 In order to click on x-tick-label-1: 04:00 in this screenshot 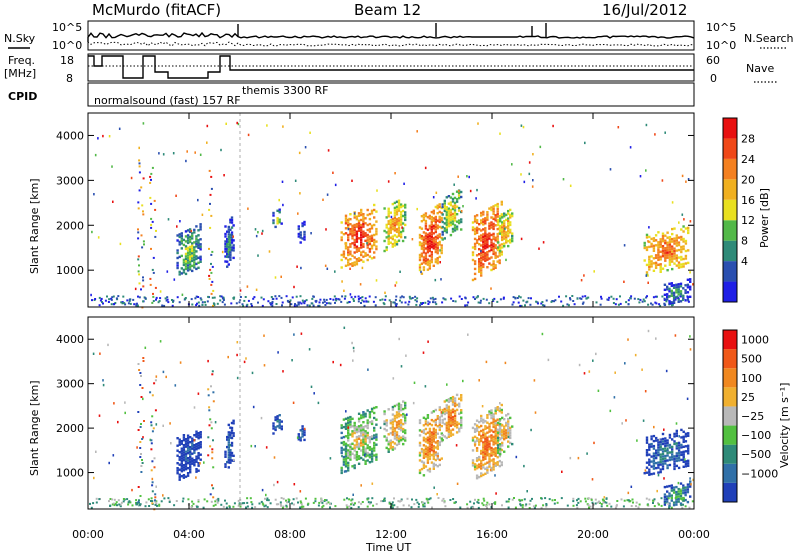, I will do `click(189, 534)`.